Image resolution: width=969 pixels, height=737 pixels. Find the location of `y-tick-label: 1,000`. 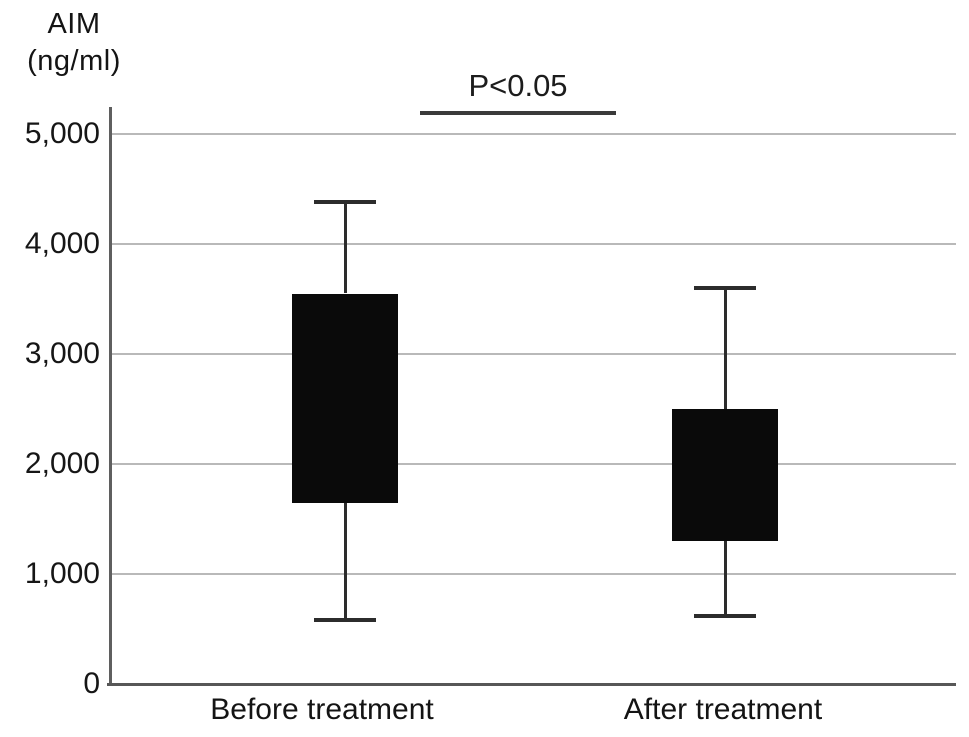

y-tick-label: 1,000 is located at coordinates (62, 573).